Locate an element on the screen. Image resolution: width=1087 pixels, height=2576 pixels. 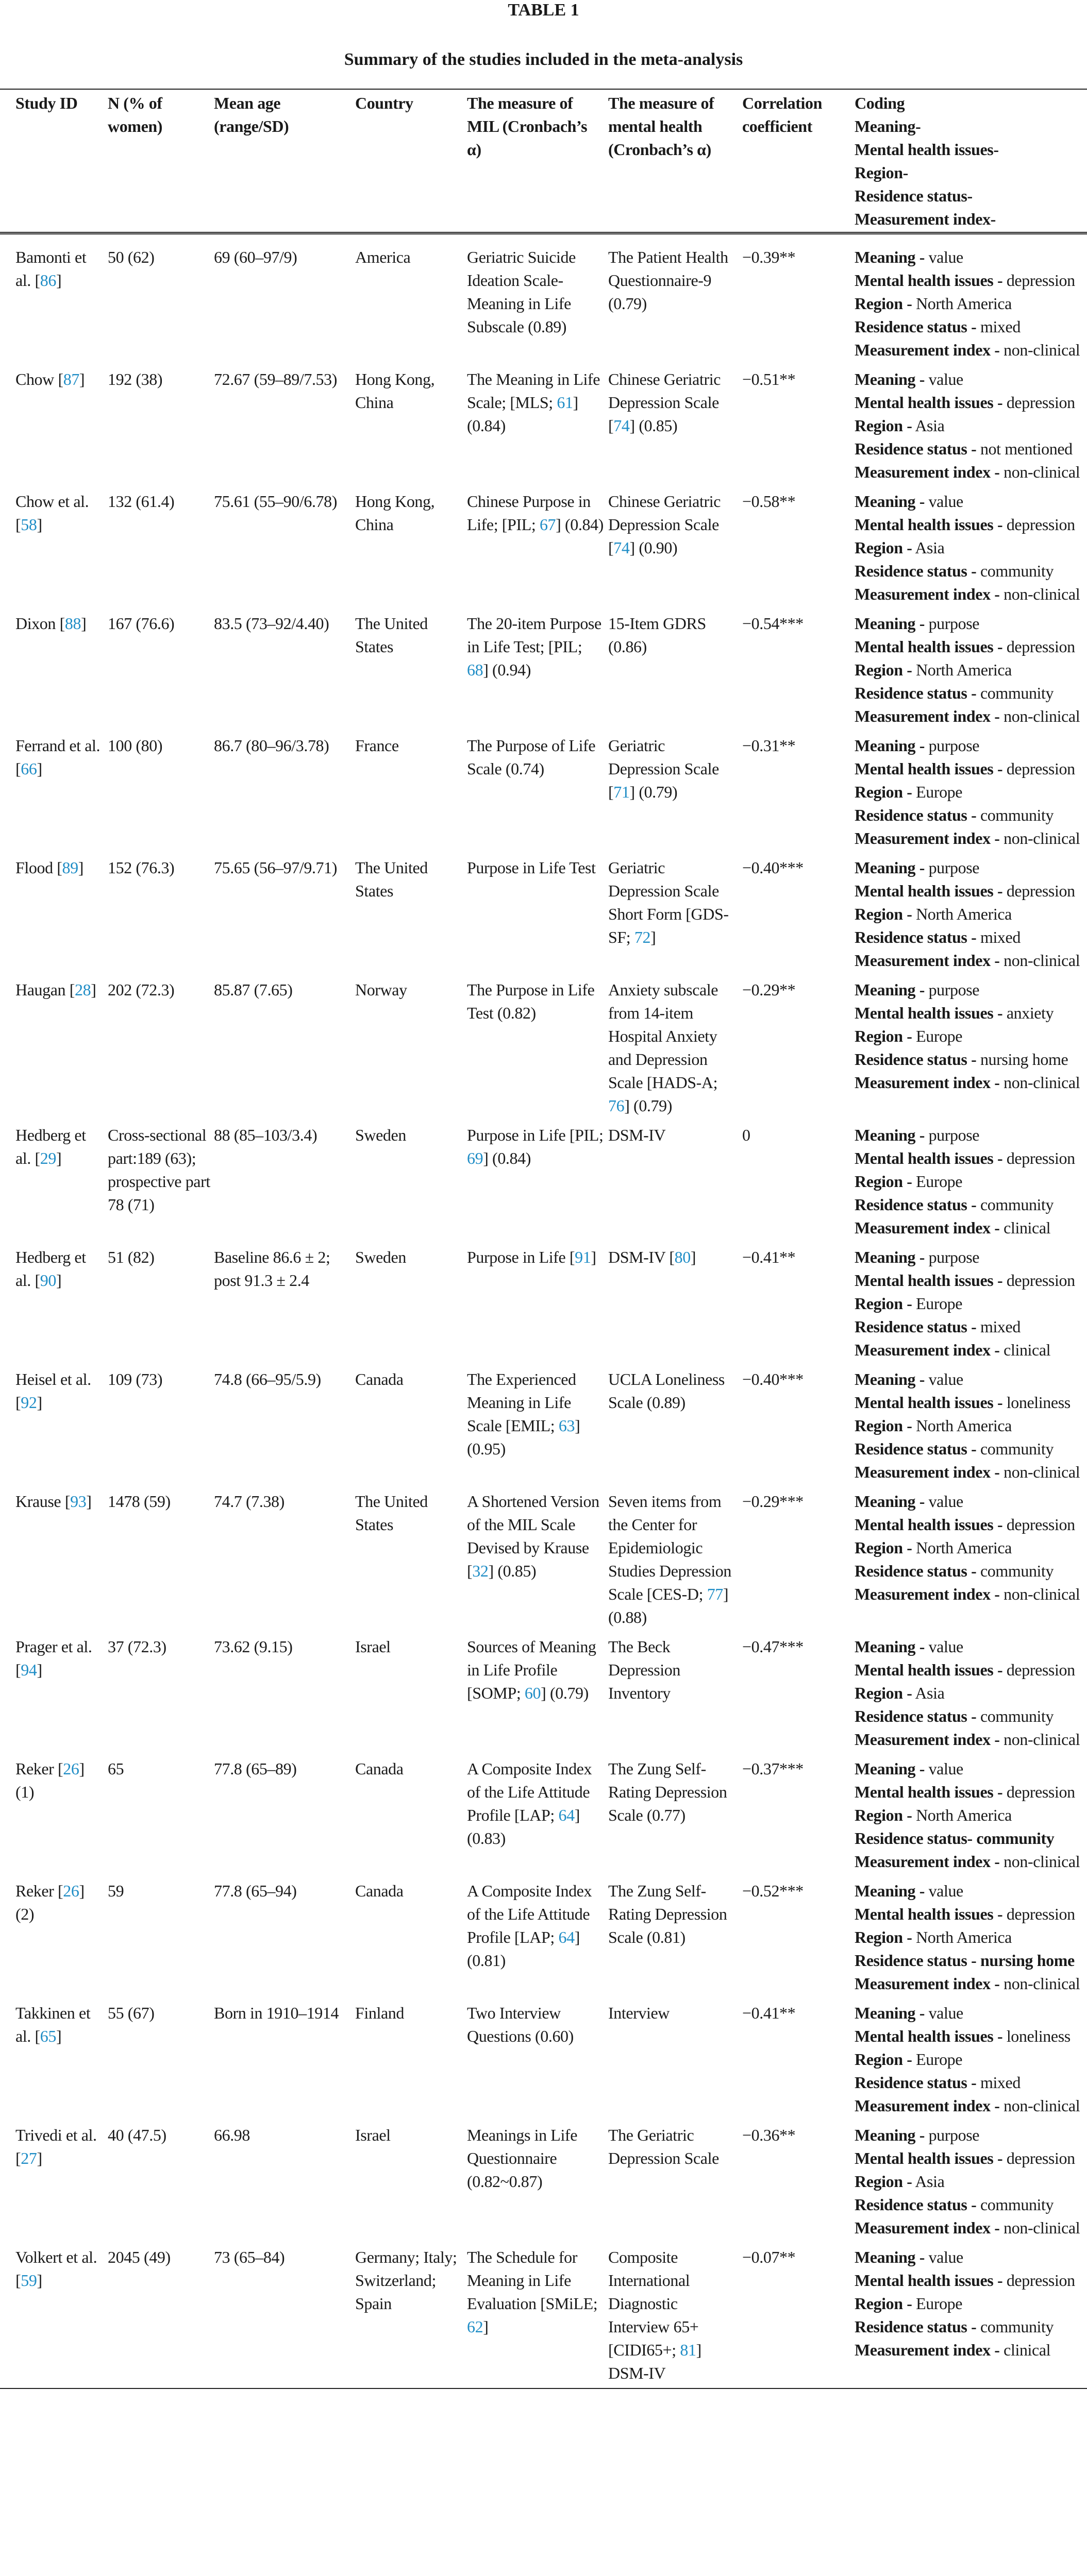
reference-link: 86 is located at coordinates (48, 280).